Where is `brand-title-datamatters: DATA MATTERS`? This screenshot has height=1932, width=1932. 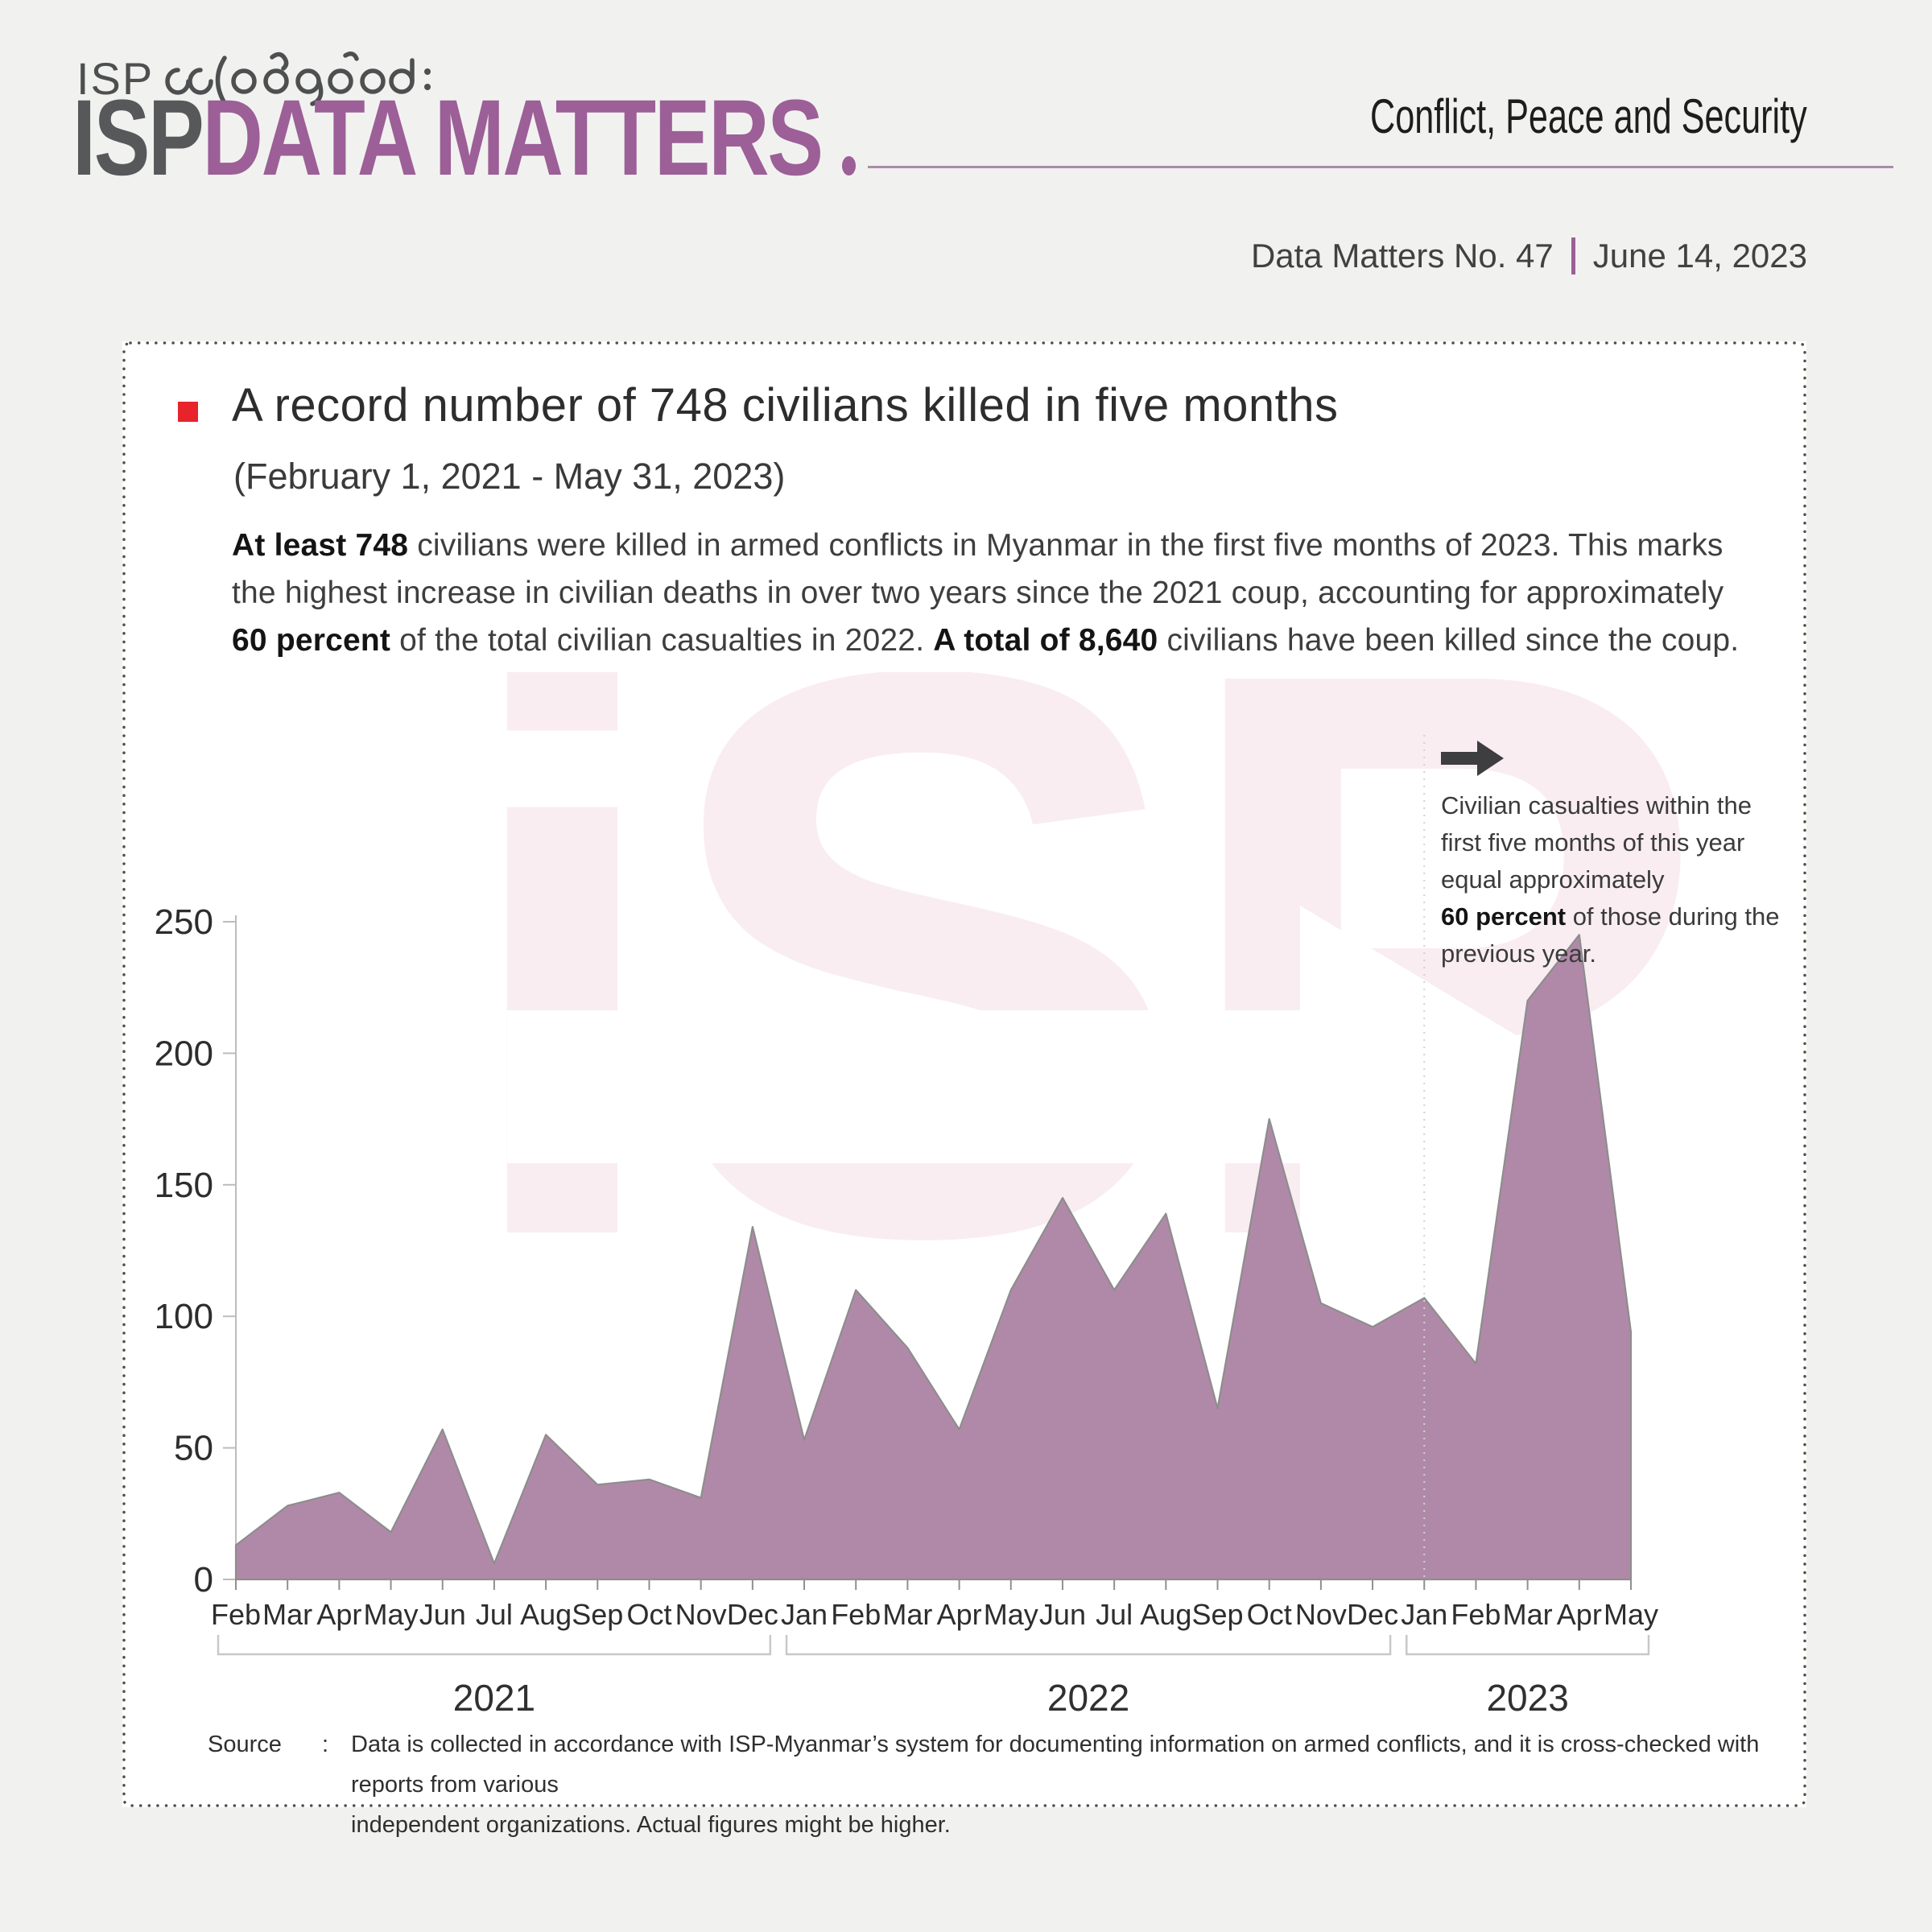
brand-title-datamatters: DATA MATTERS is located at coordinates (513, 138).